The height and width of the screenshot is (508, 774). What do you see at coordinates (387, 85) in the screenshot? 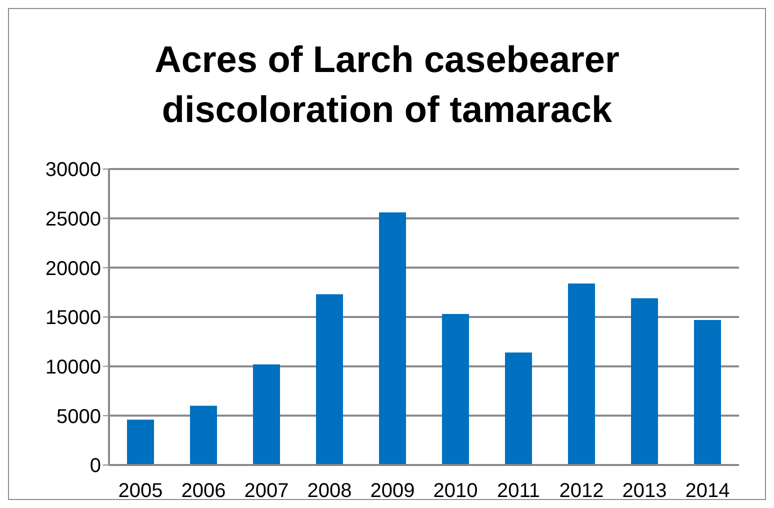
I see `chart-title: Acres of Larch casebearer discoloration of tamarack` at bounding box center [387, 85].